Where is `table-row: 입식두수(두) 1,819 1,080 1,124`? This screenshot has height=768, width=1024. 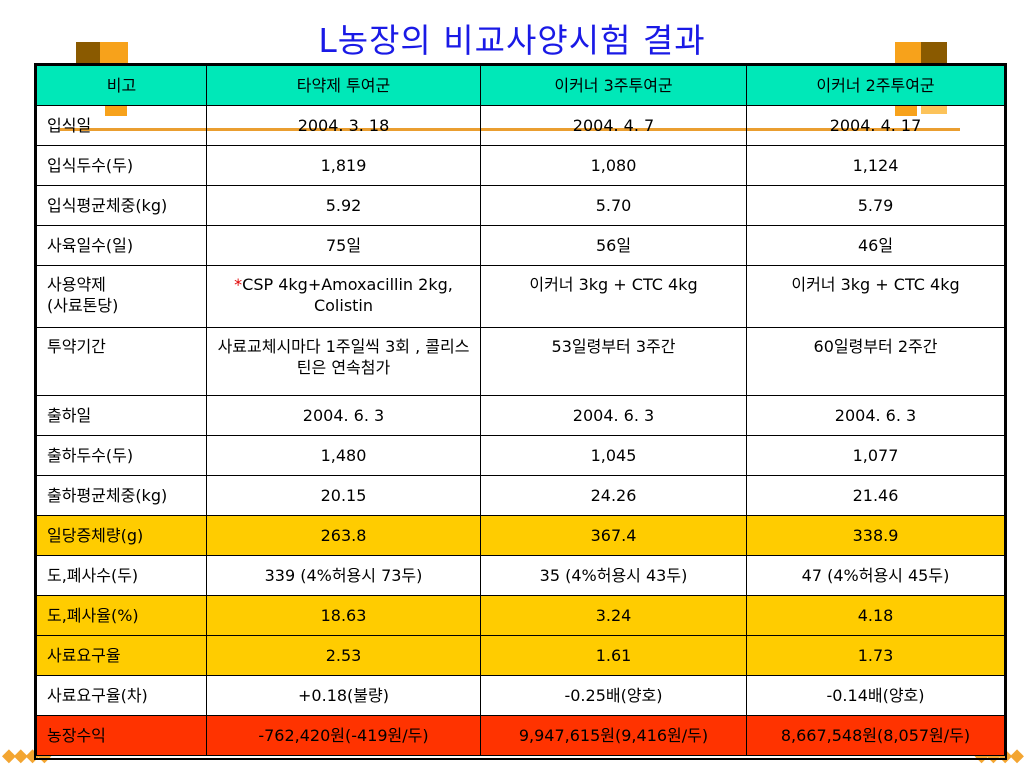
table-row: 입식두수(두) 1,819 1,080 1,124 is located at coordinates (520, 165).